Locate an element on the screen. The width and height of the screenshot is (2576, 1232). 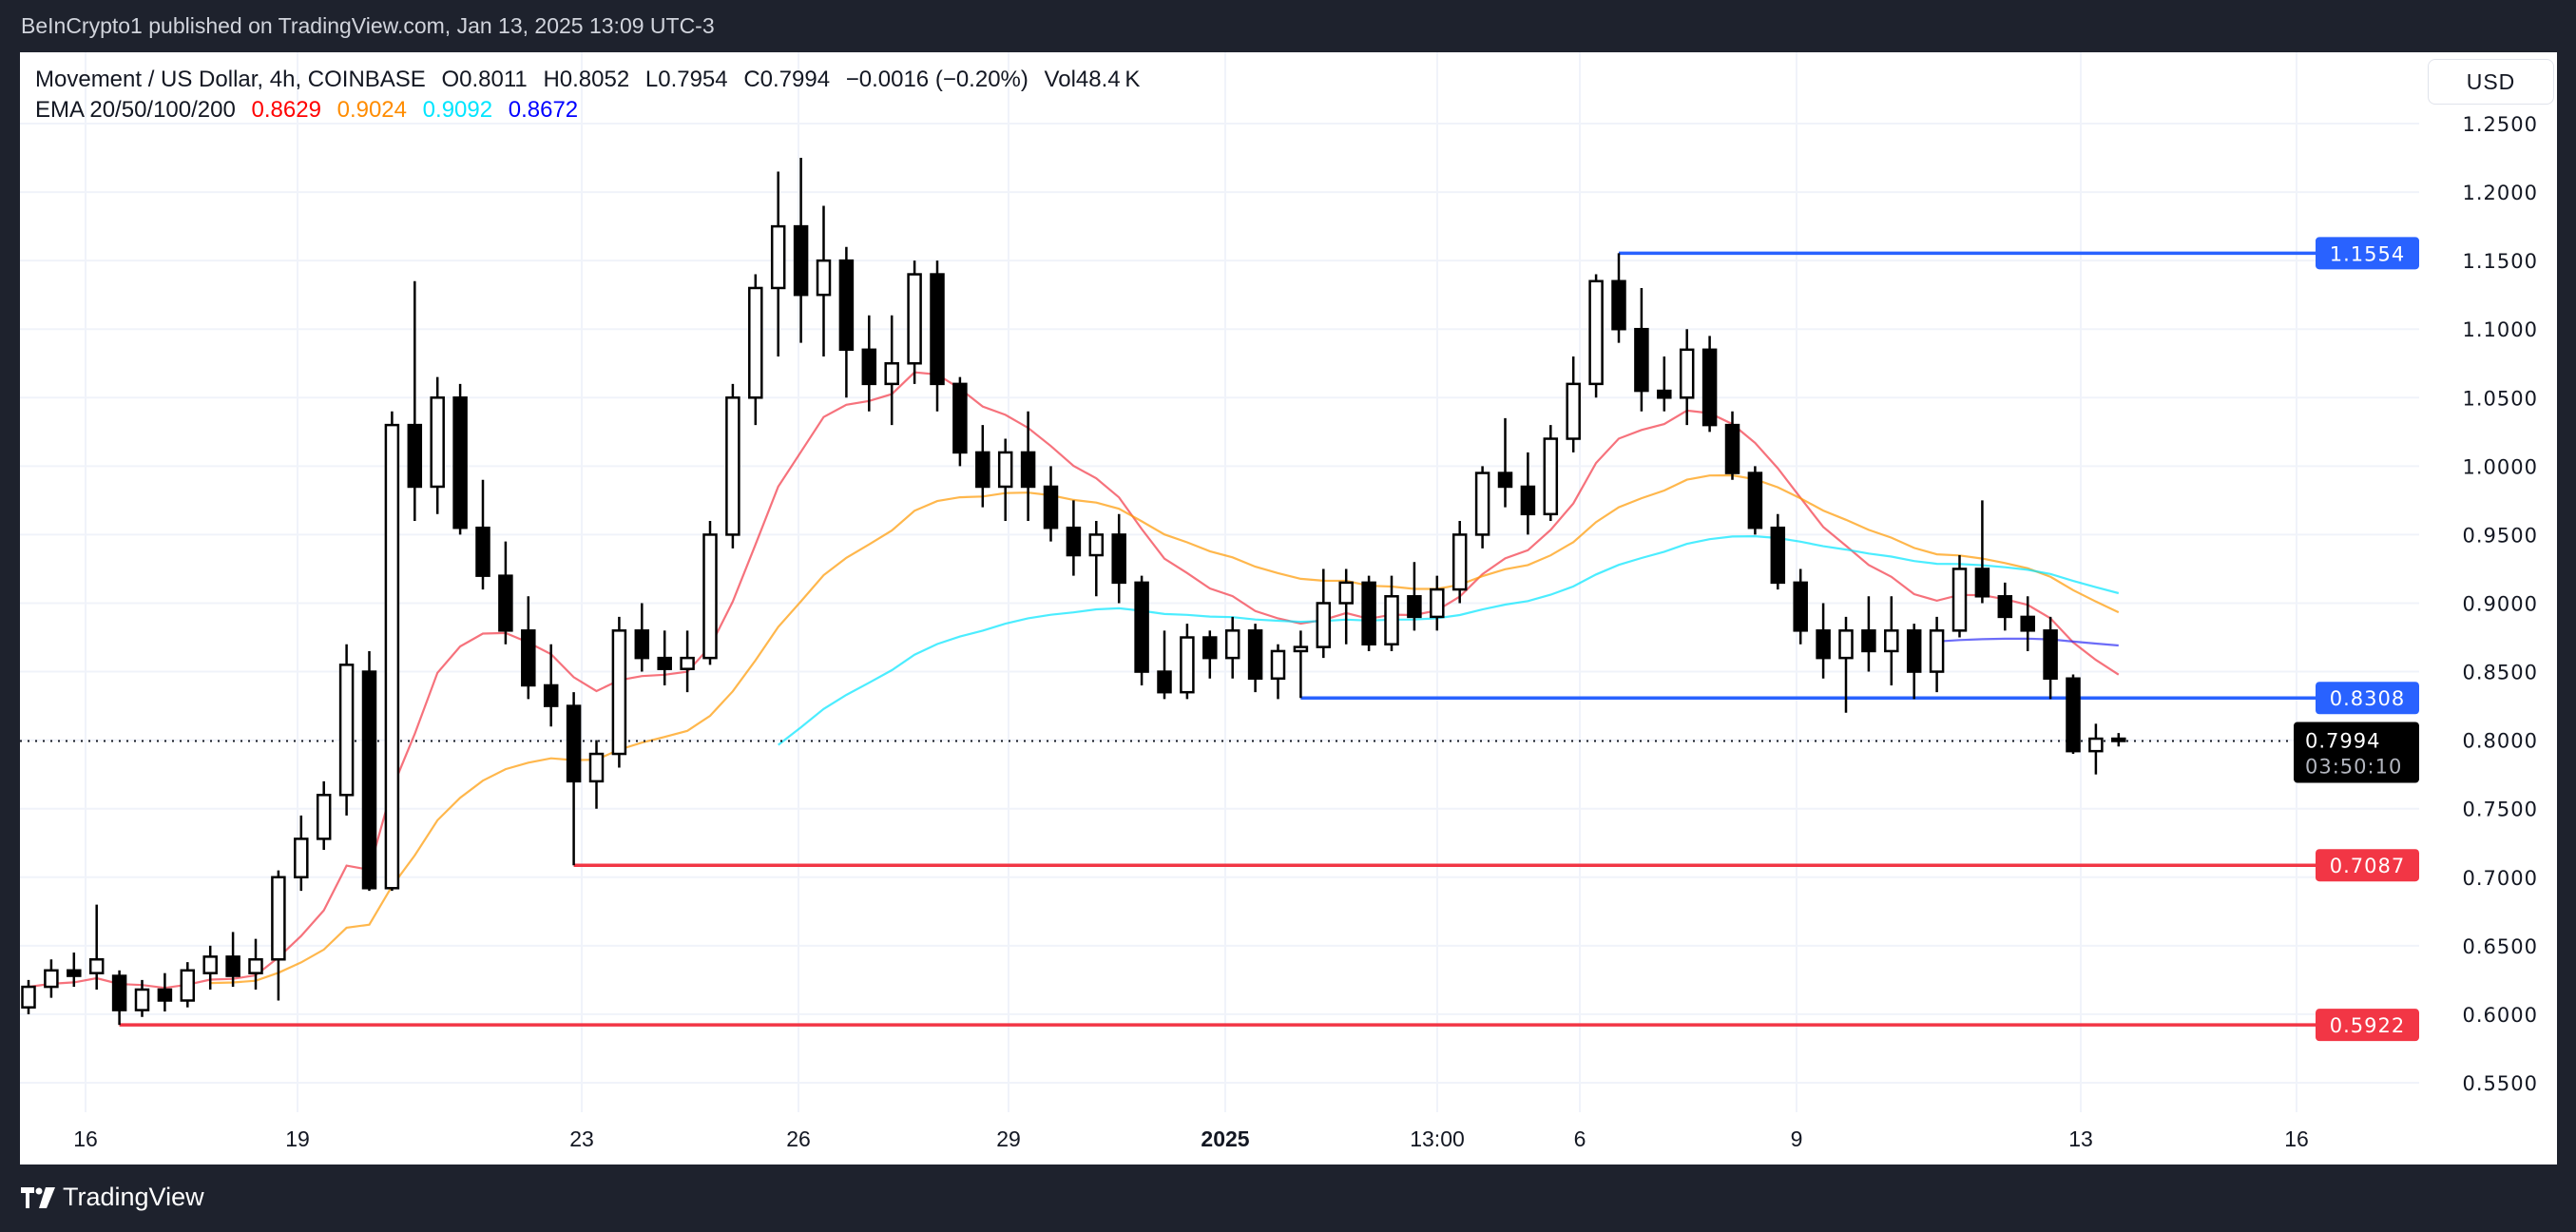
price-axis-label: 0.9500 is located at coordinates (2500, 535).